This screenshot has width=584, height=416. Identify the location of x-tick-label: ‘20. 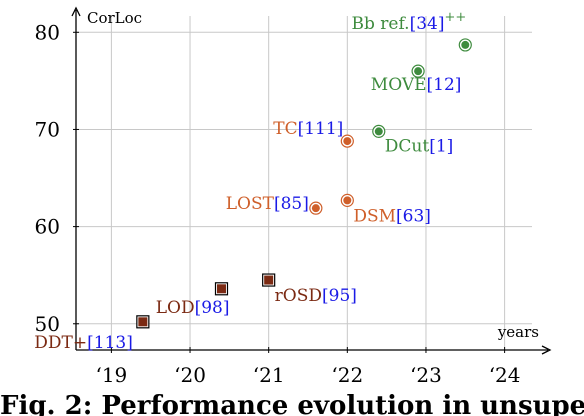
(190, 375).